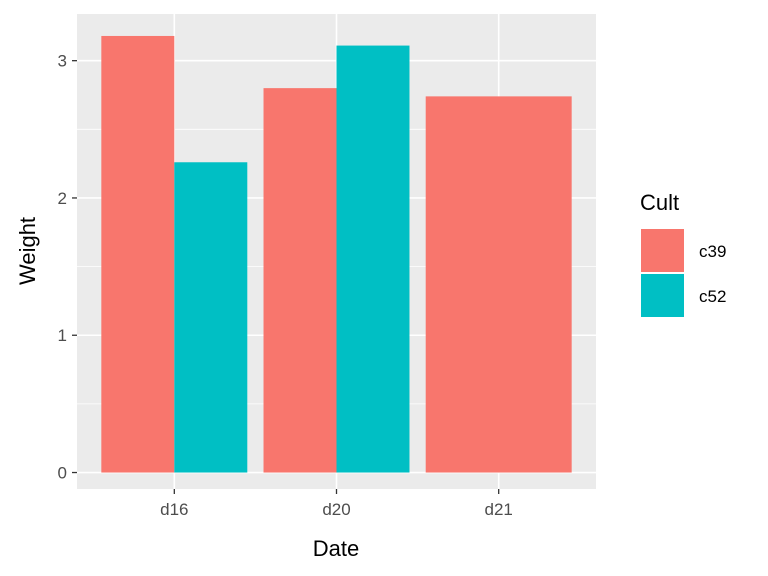 The height and width of the screenshot is (576, 768). Describe the element at coordinates (336, 509) in the screenshot. I see `x-tick-label: d20` at that location.